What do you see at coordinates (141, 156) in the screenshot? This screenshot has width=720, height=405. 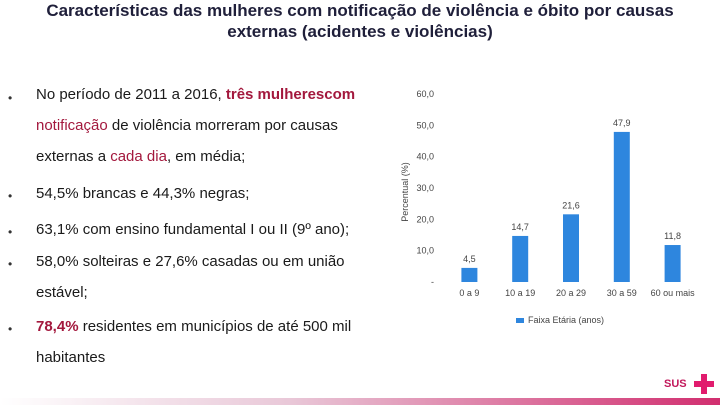 I see `bullet-1-line-3: externas a cada dia, em média;` at bounding box center [141, 156].